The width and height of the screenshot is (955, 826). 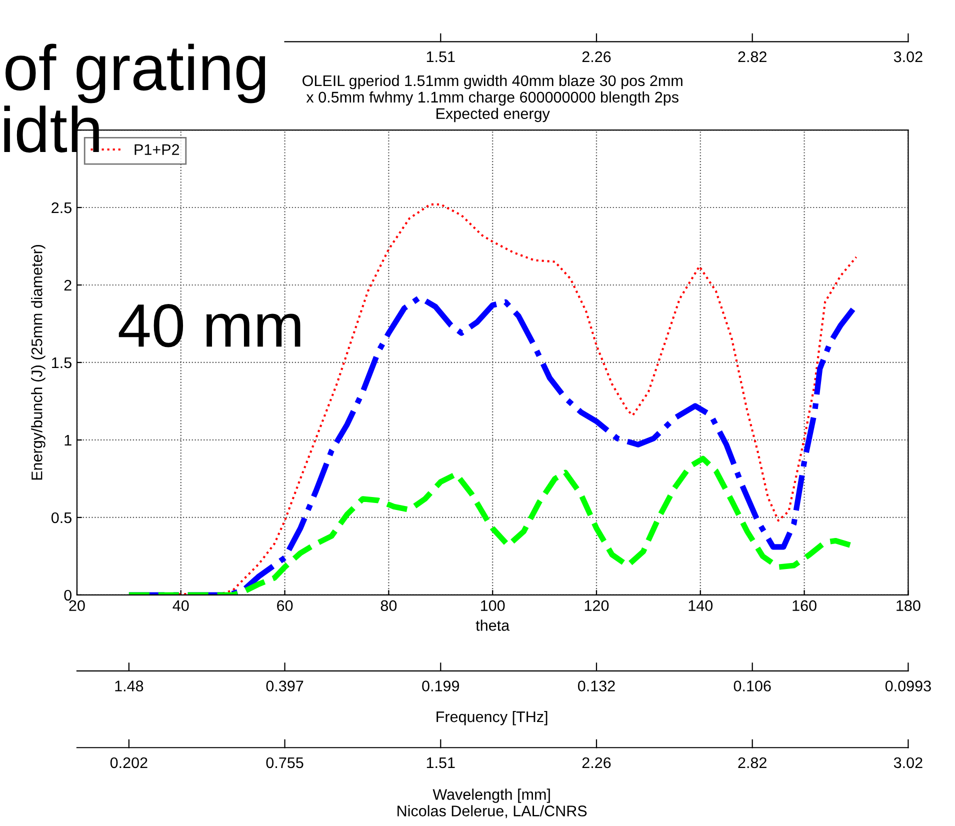 What do you see at coordinates (129, 762) in the screenshot?
I see `text: 0.202` at bounding box center [129, 762].